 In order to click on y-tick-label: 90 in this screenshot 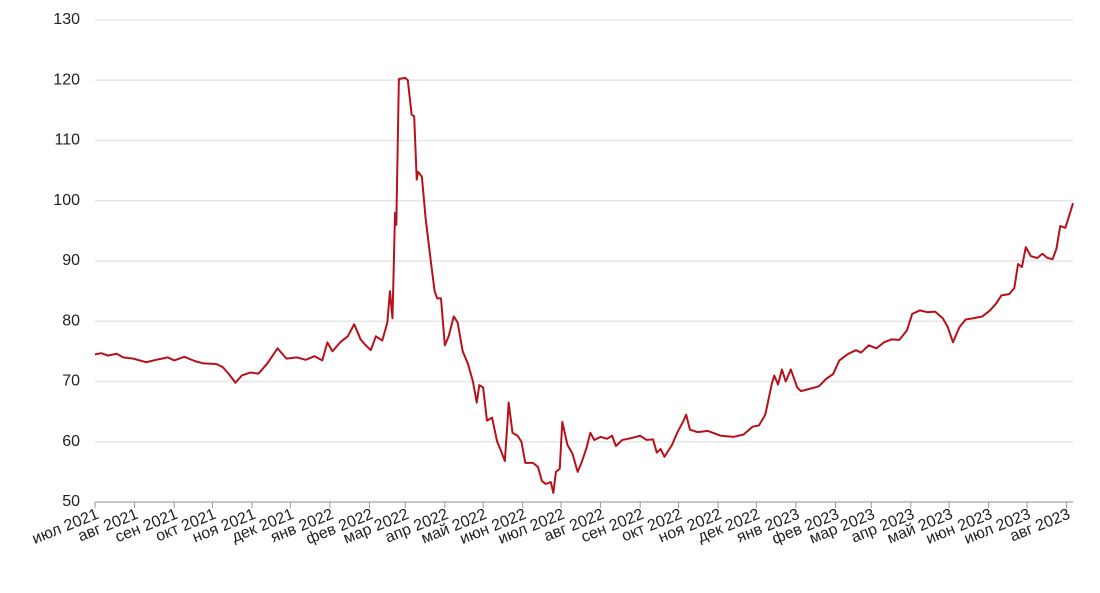, I will do `click(71, 260)`.